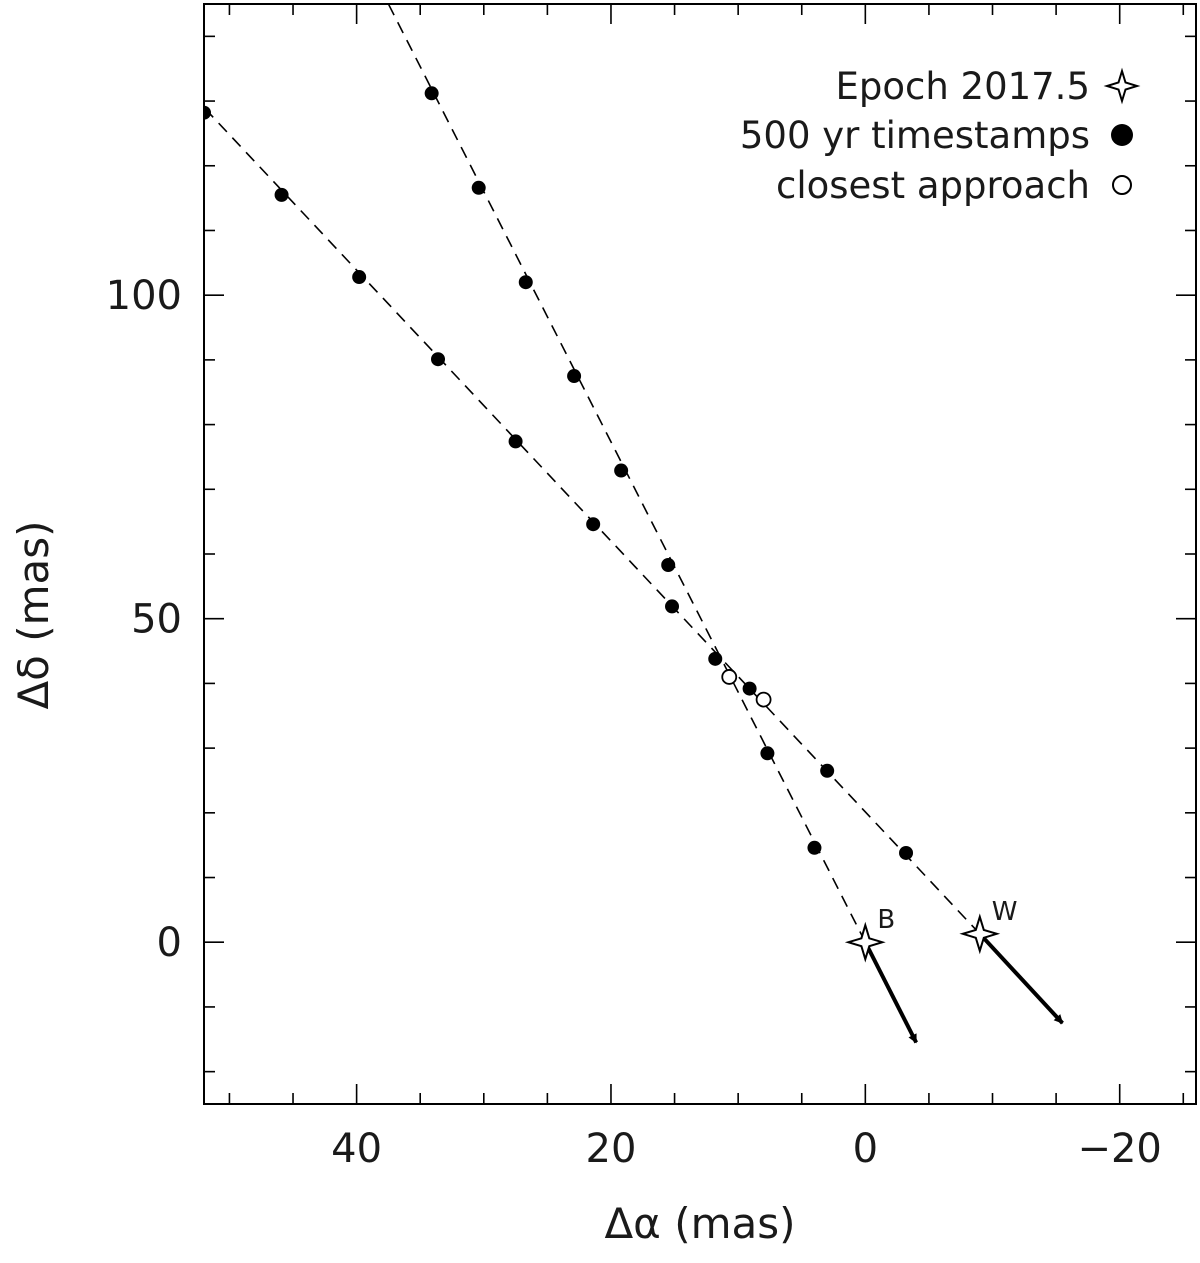 This screenshot has width=1200, height=1263. What do you see at coordinates (963, 988) in the screenshot?
I see `proper-motion-arrows` at bounding box center [963, 988].